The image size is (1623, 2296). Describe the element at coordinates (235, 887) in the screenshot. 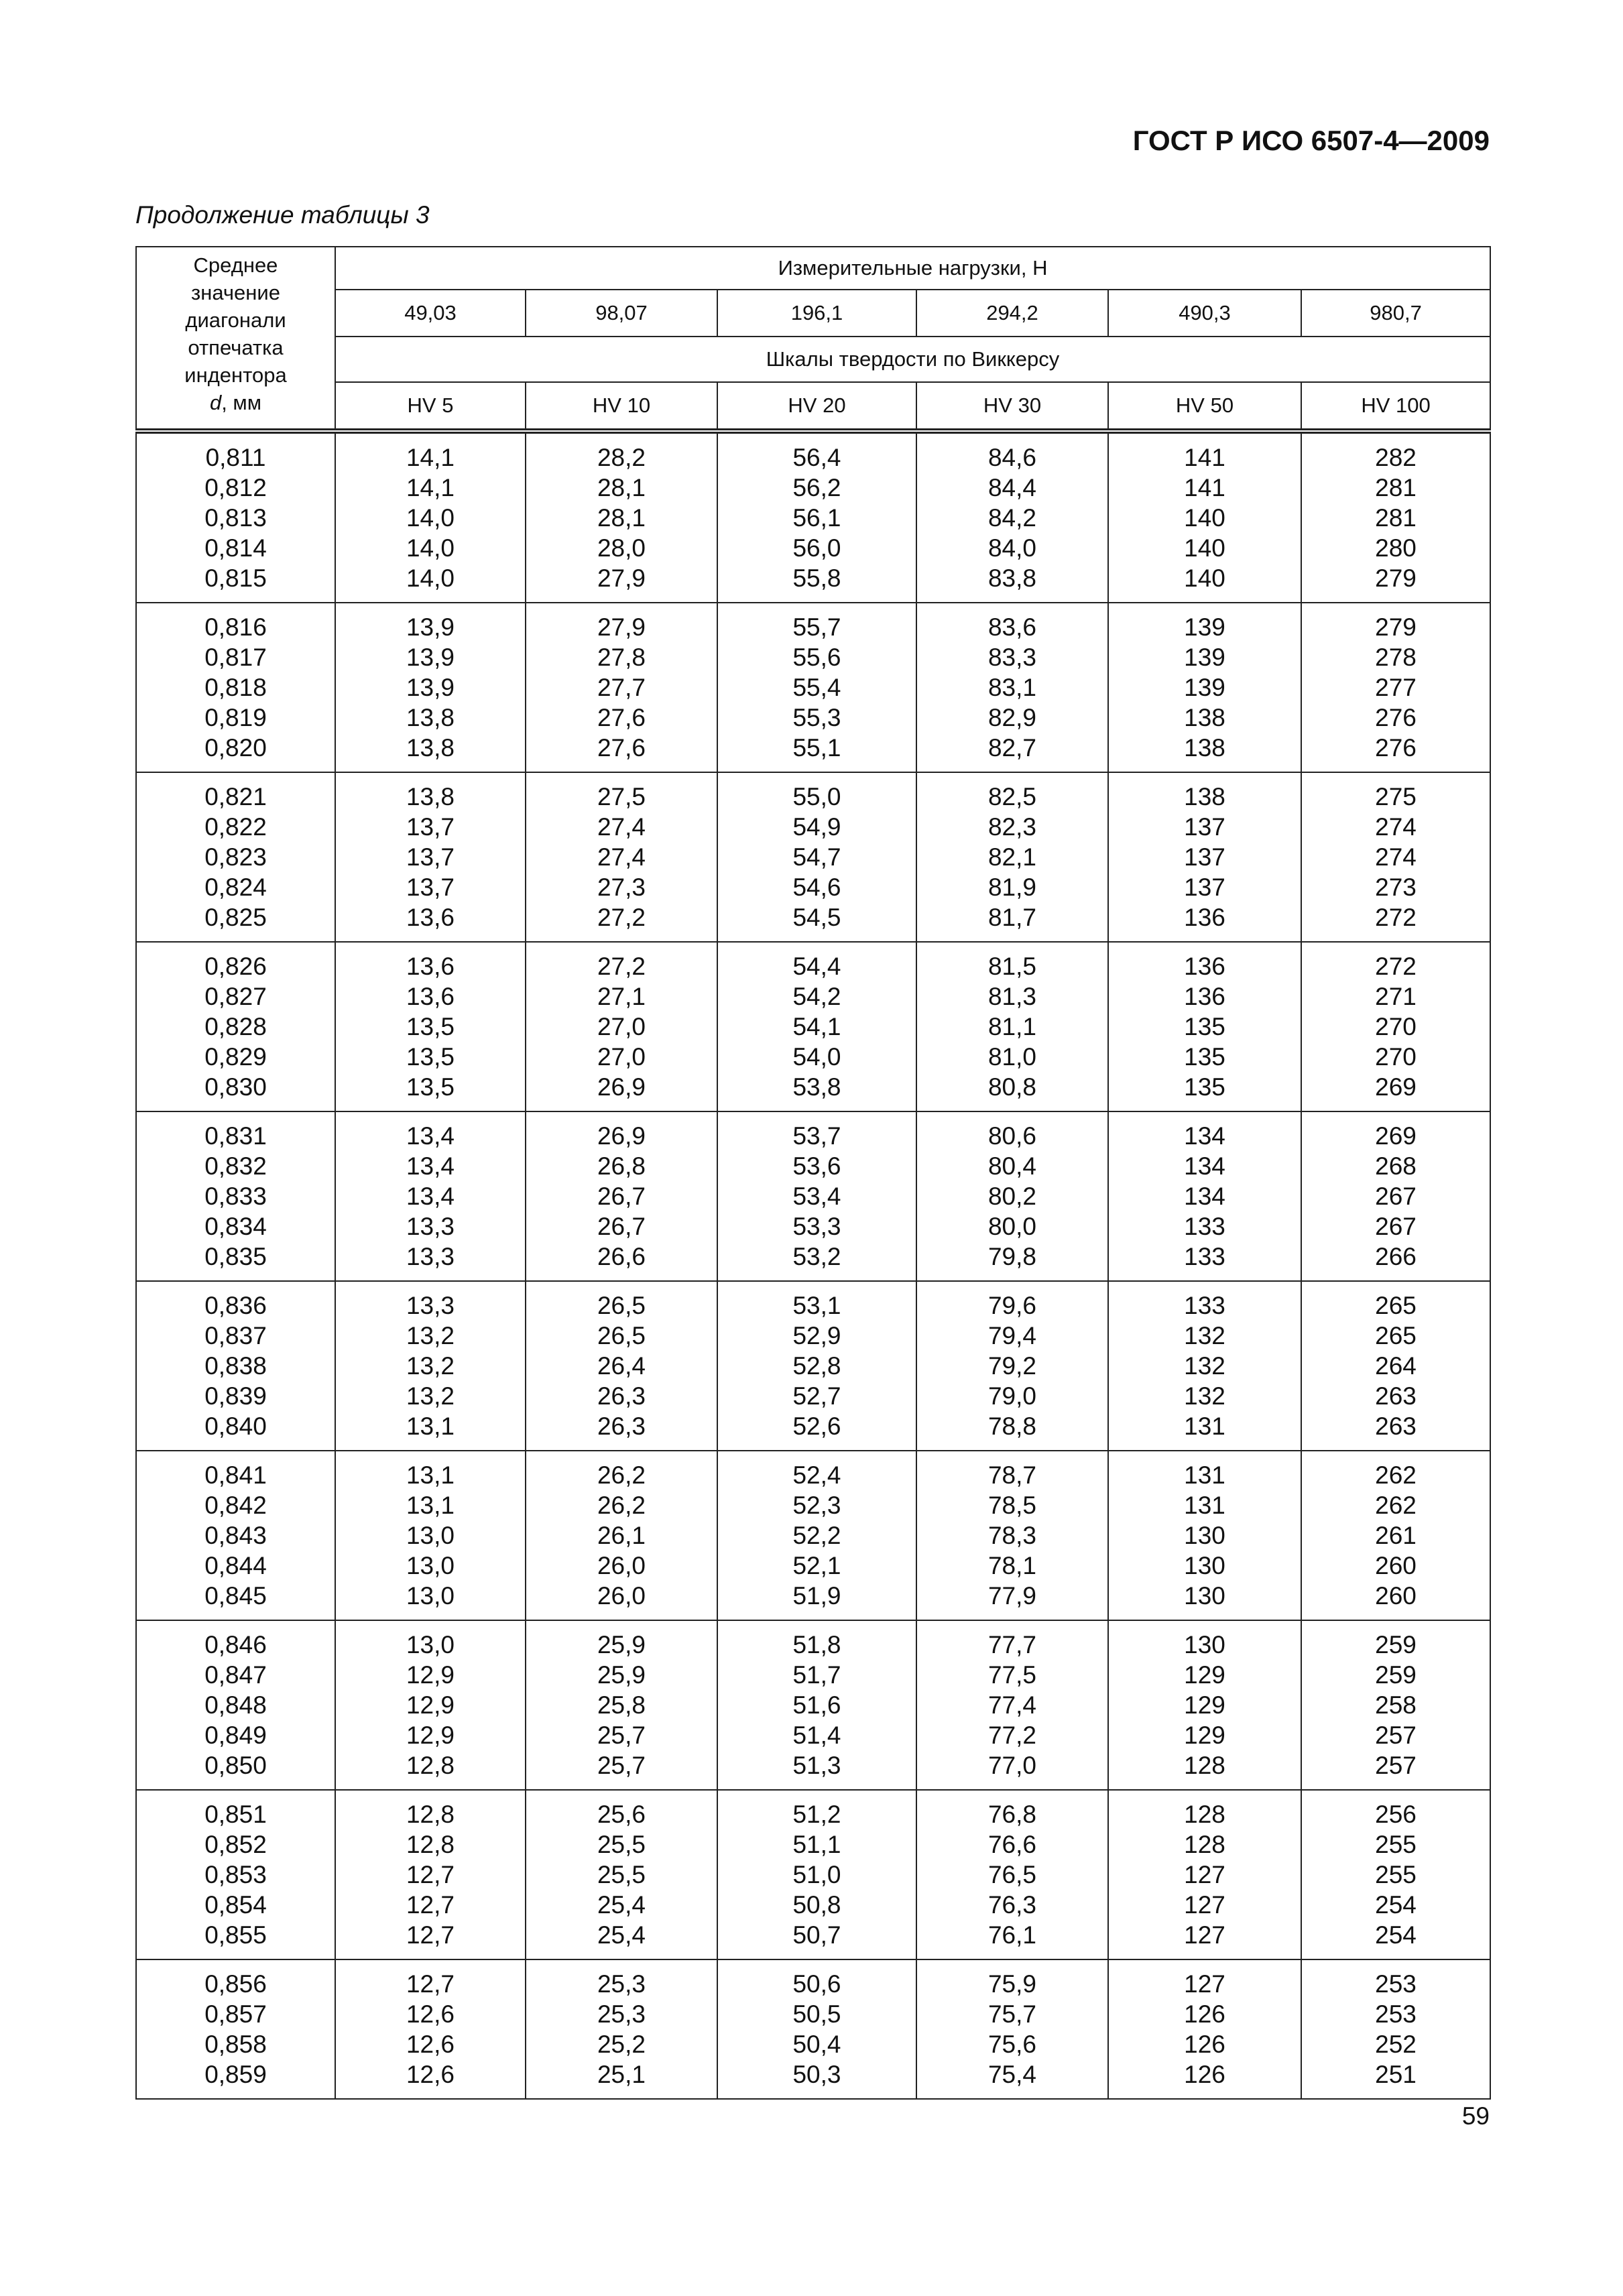

I see `diagonal-value: 0,824` at that location.